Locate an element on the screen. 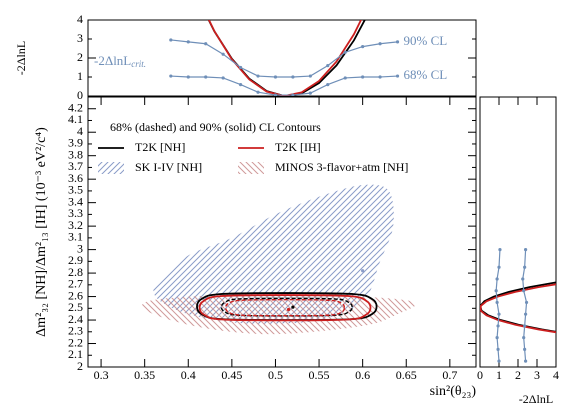 The height and width of the screenshot is (414, 567). y-tick-label: 3.7 is located at coordinates (75, 166).